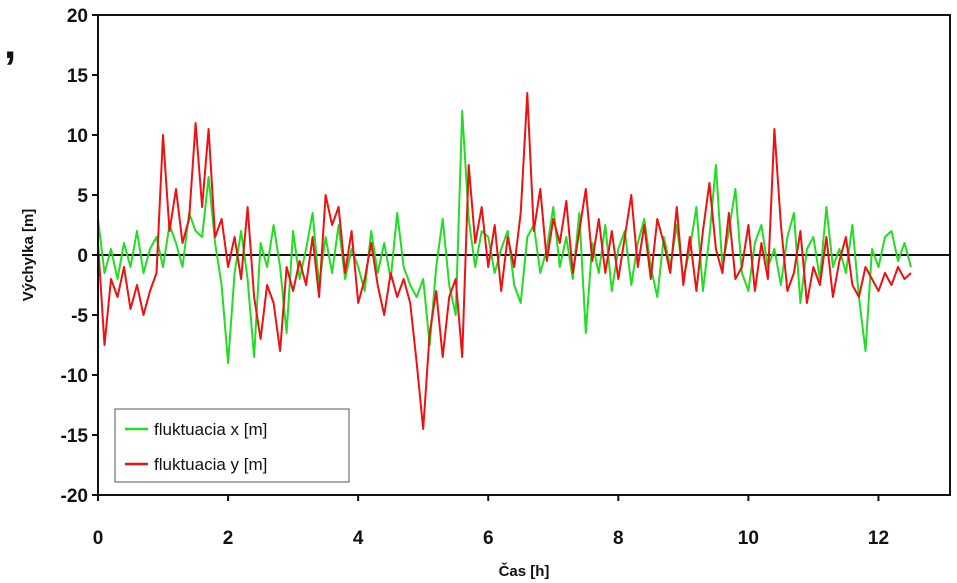 The width and height of the screenshot is (957, 583). I want to click on y-tick-label: -10, so click(74, 376).